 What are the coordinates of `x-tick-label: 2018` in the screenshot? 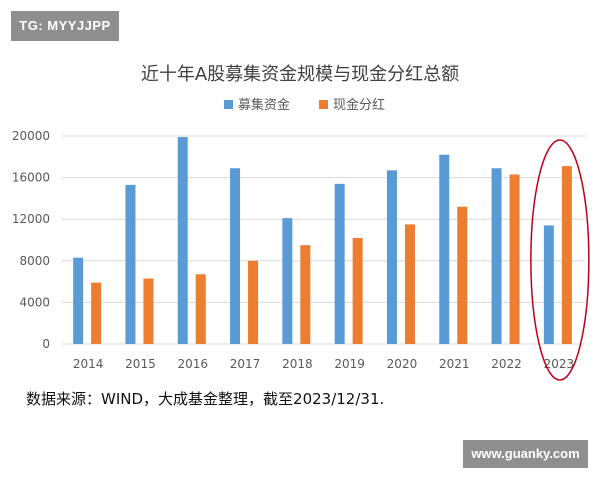 It's located at (297, 364).